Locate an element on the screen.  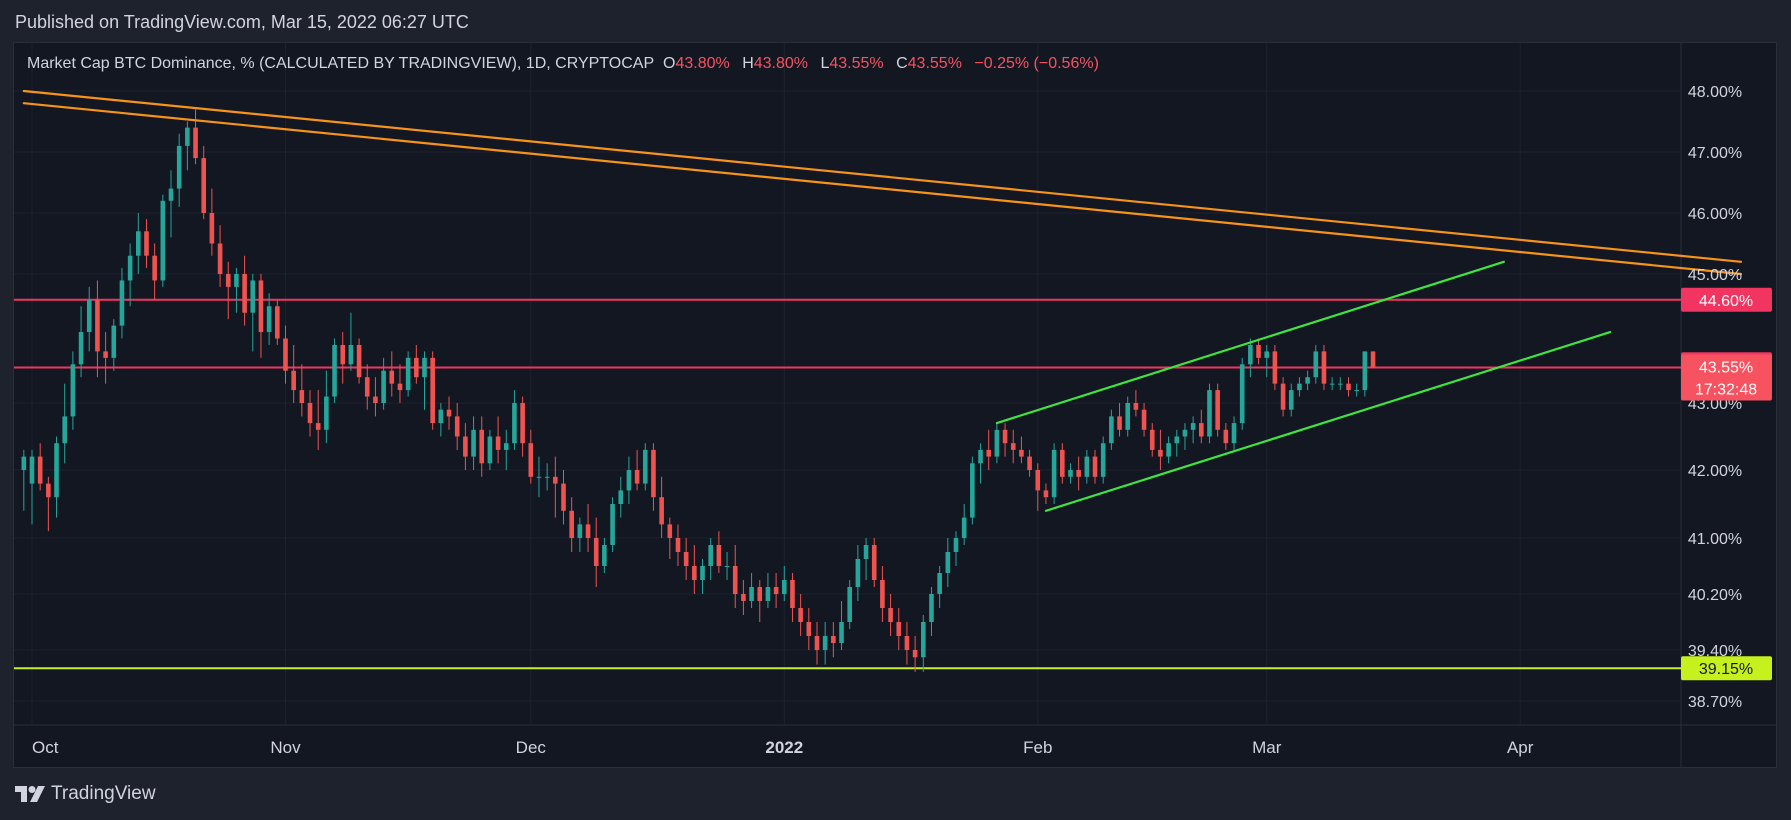
x-tick-label: Feb is located at coordinates (1037, 747).